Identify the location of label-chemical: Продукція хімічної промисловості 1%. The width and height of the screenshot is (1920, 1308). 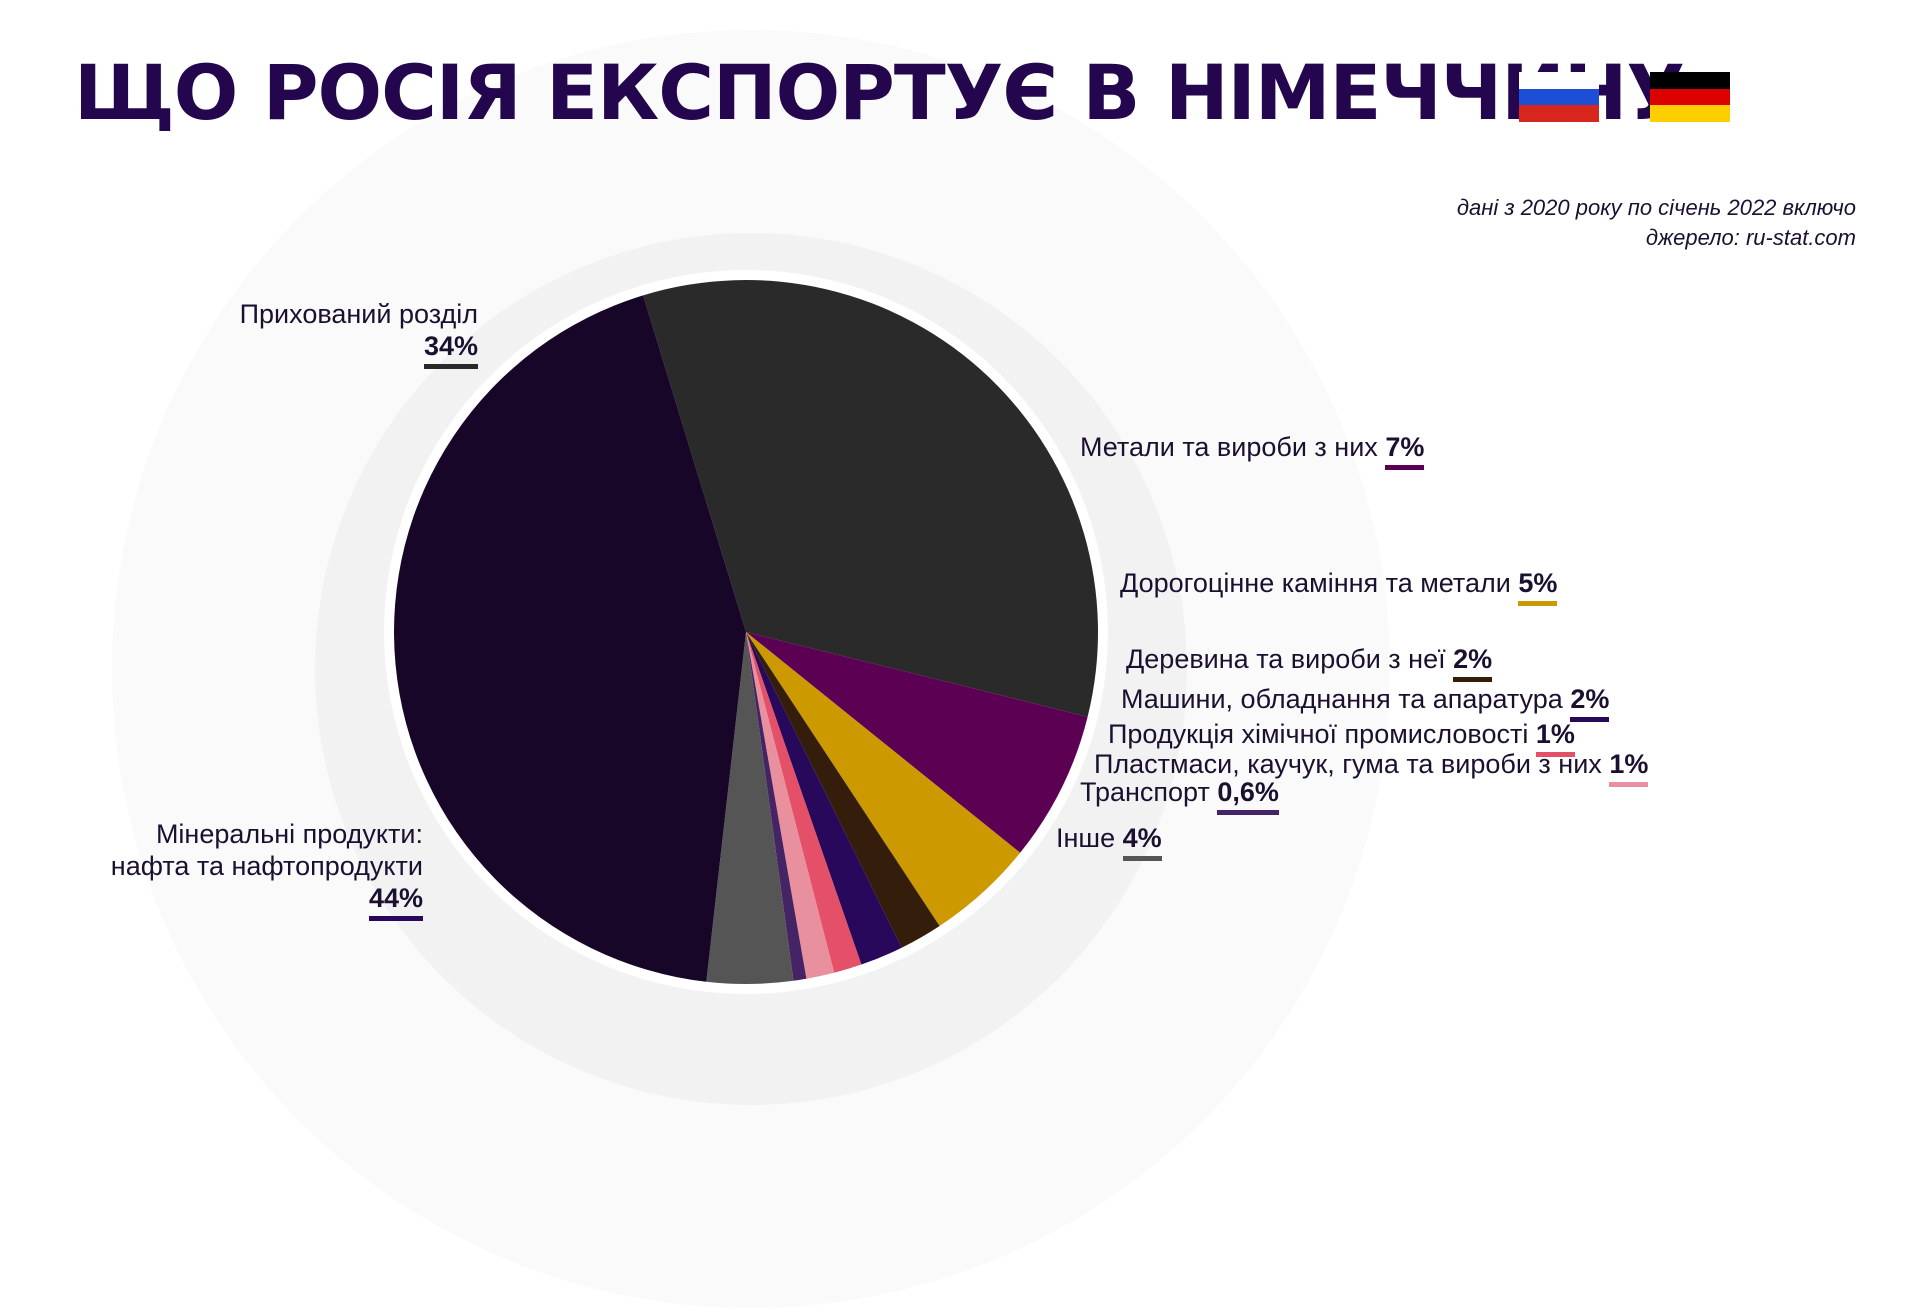
(1341, 737).